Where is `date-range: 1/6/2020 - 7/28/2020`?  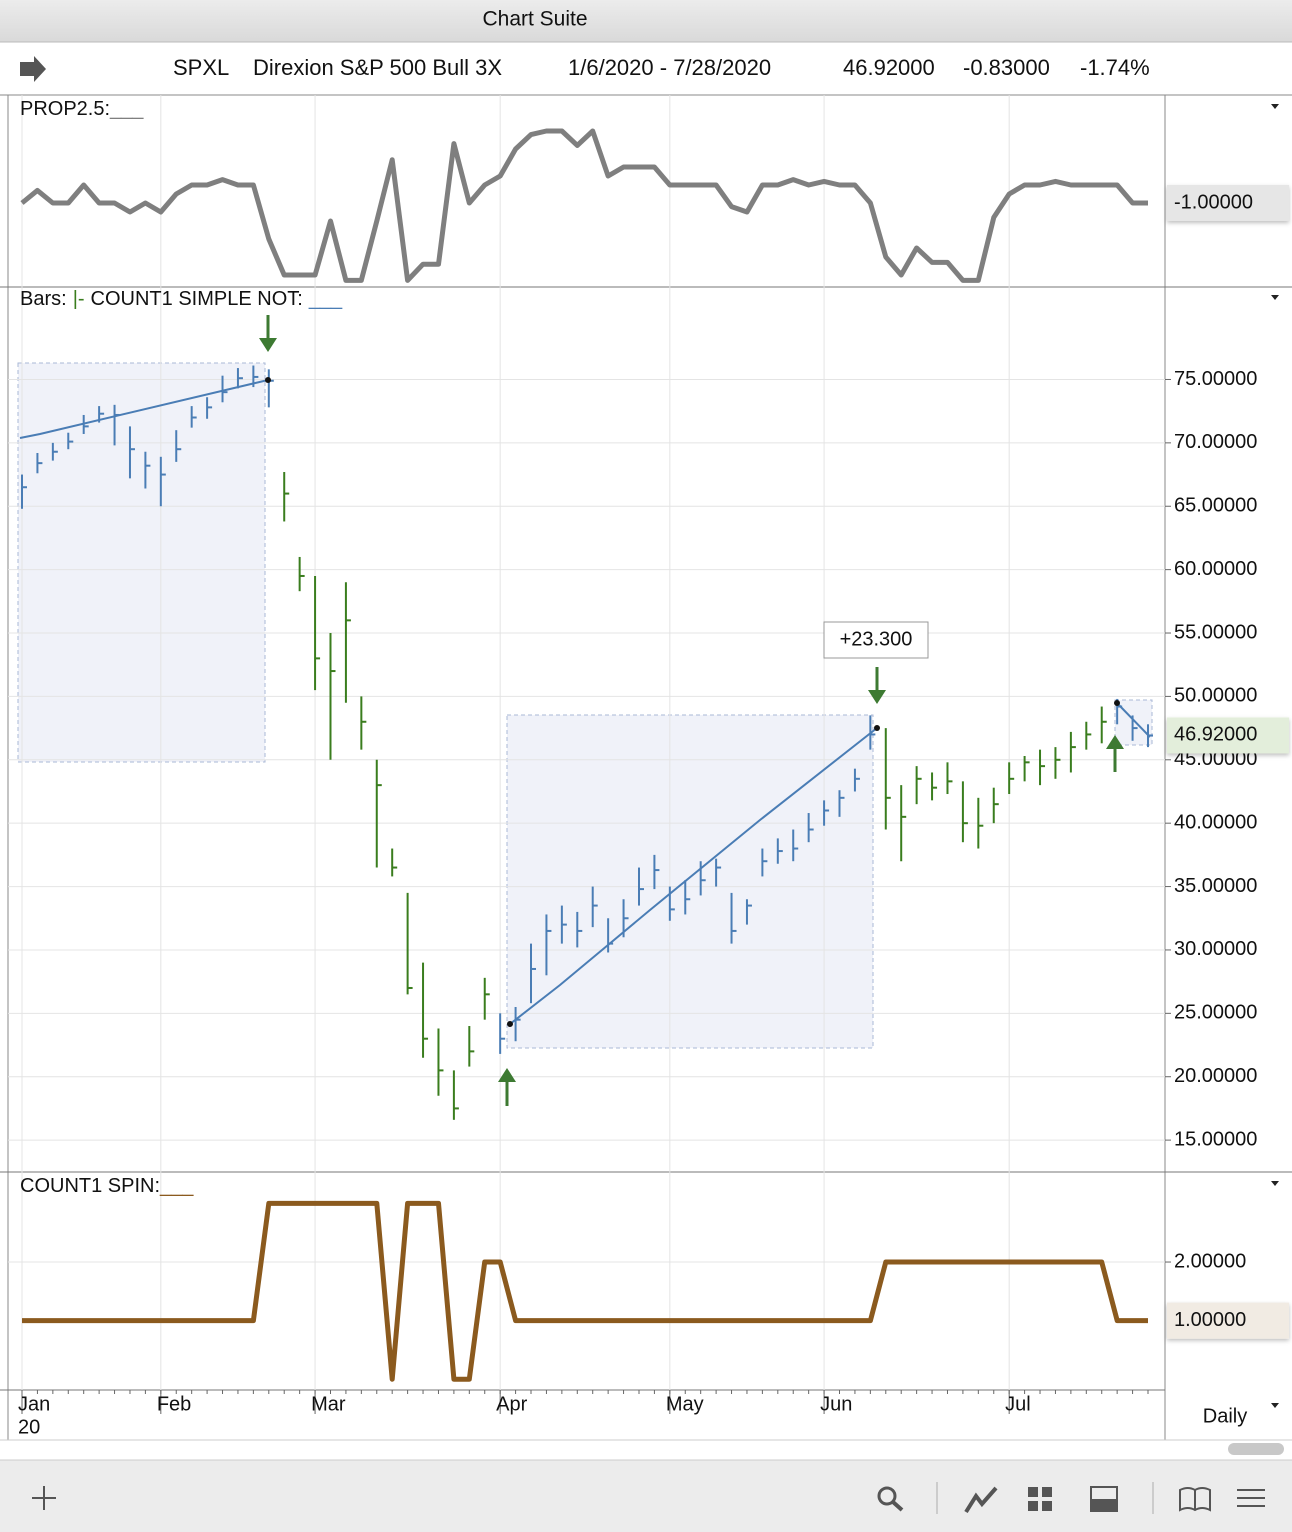
date-range: 1/6/2020 - 7/28/2020 is located at coordinates (669, 67).